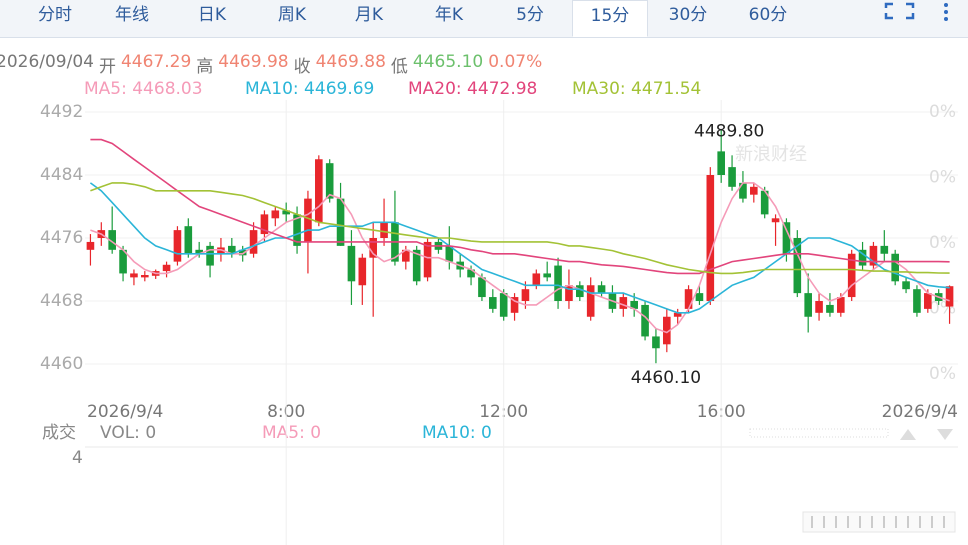 The height and width of the screenshot is (545, 968). What do you see at coordinates (61, 364) in the screenshot?
I see `y-tick-label: 4460` at bounding box center [61, 364].